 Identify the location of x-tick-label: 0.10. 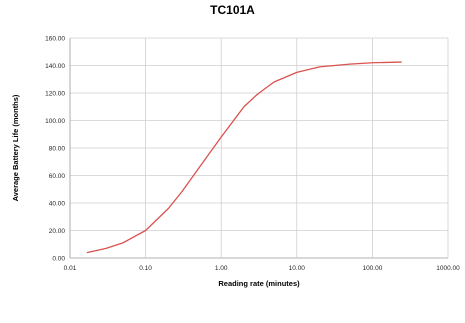
(145, 268).